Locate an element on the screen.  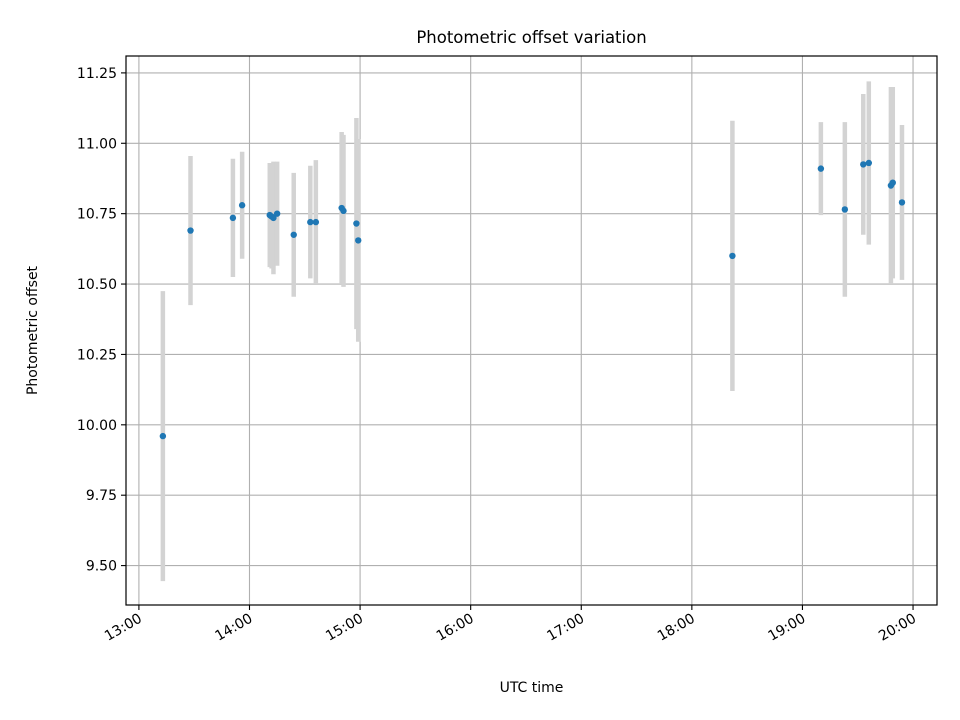
y-tick-label: 10.00 is located at coordinates (97, 426).